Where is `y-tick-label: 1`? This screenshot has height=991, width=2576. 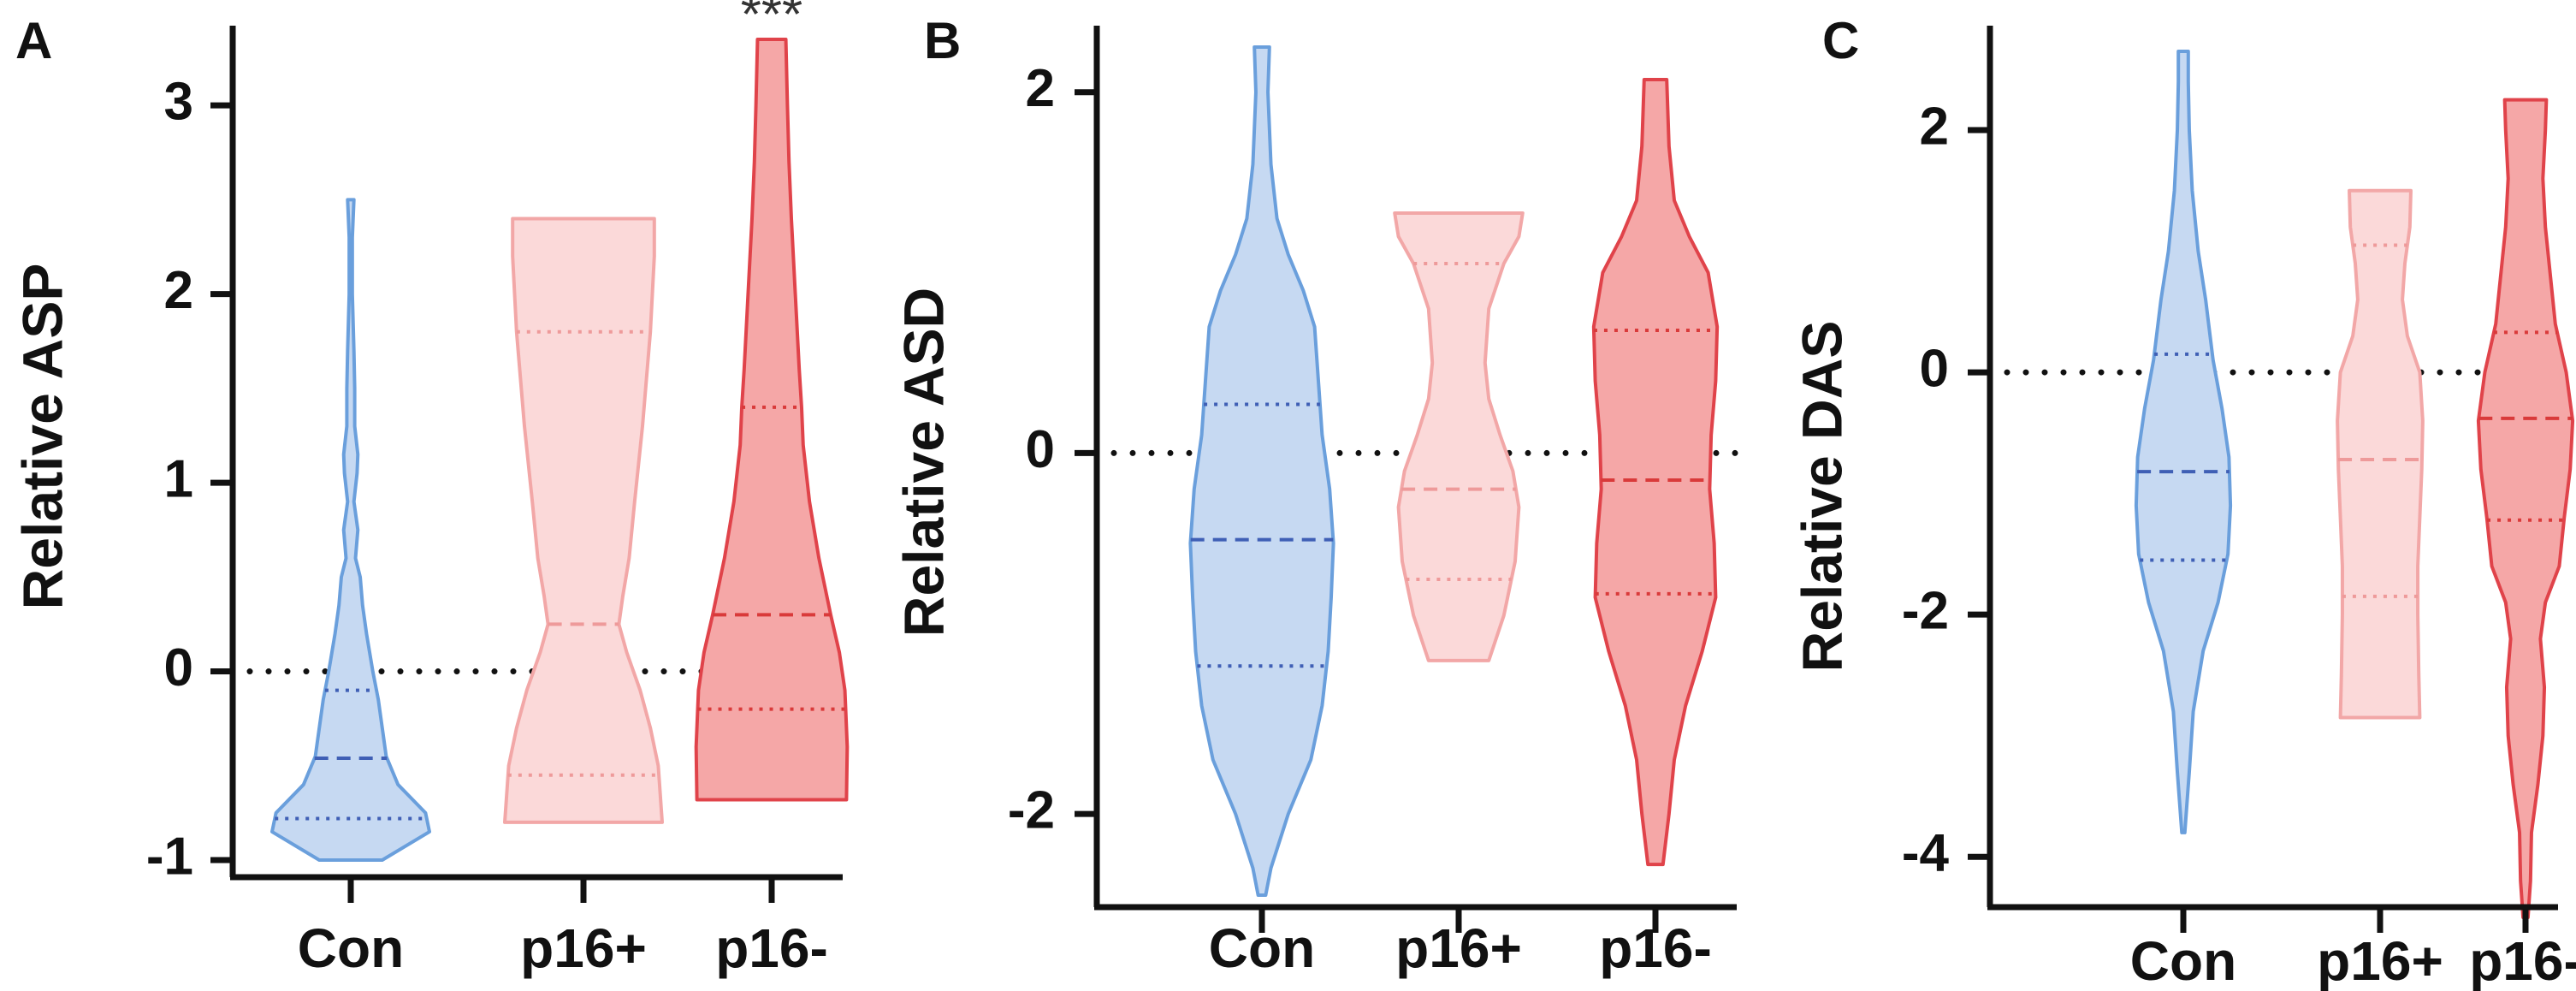 y-tick-label: 1 is located at coordinates (178, 478).